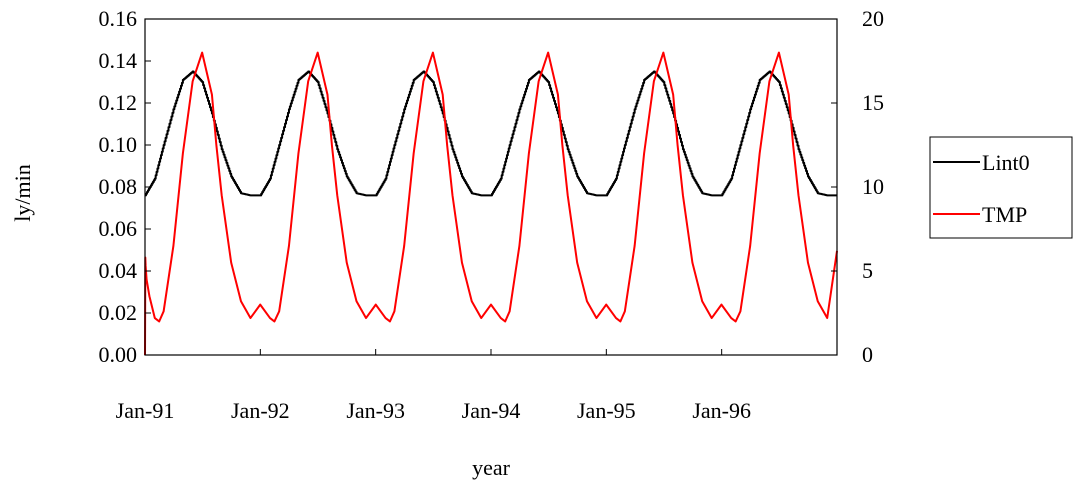 The image size is (1074, 484). I want to click on left-tick-label: 0.06, so click(118, 228).